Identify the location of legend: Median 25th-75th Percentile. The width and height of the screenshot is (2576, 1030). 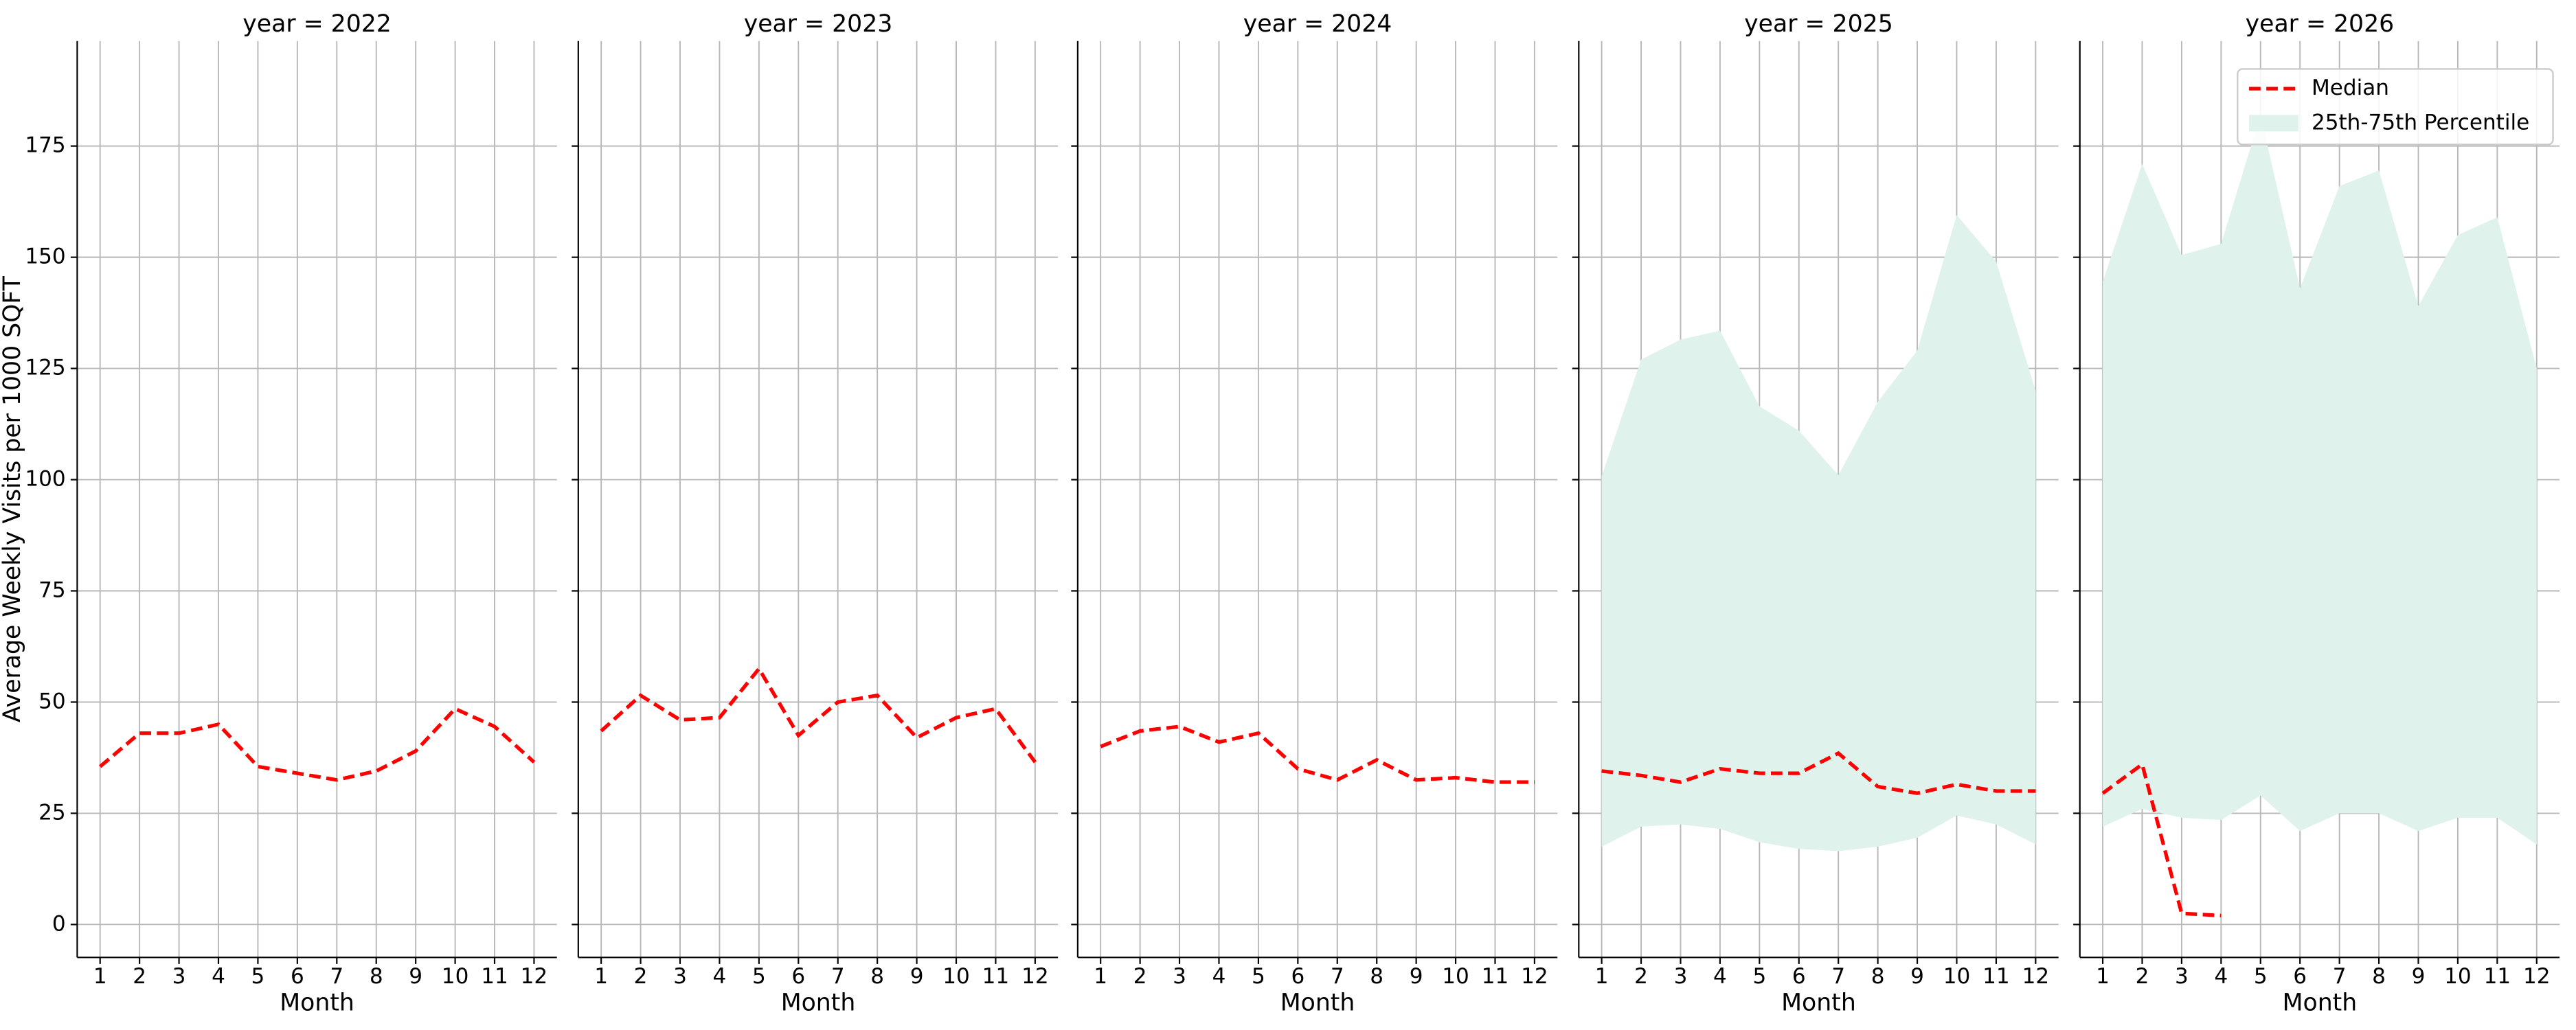
(2395, 107).